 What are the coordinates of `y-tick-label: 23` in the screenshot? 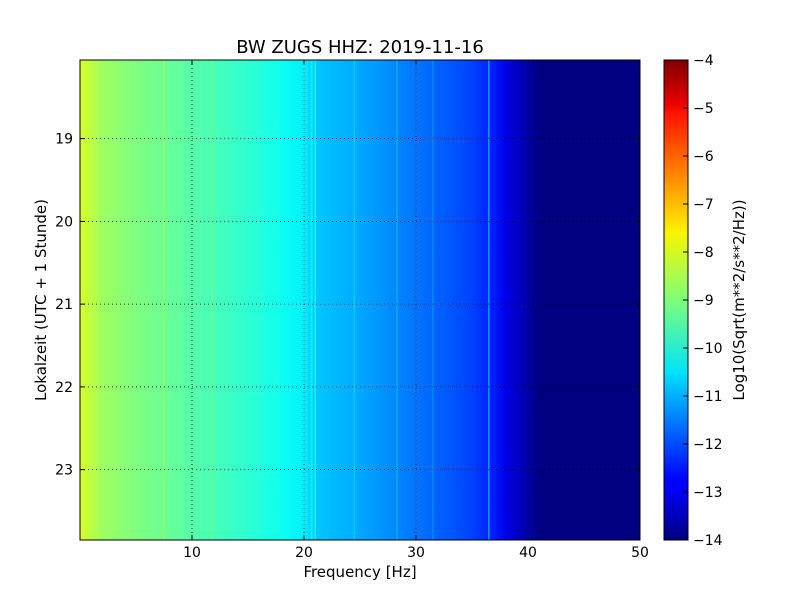 It's located at (64, 471).